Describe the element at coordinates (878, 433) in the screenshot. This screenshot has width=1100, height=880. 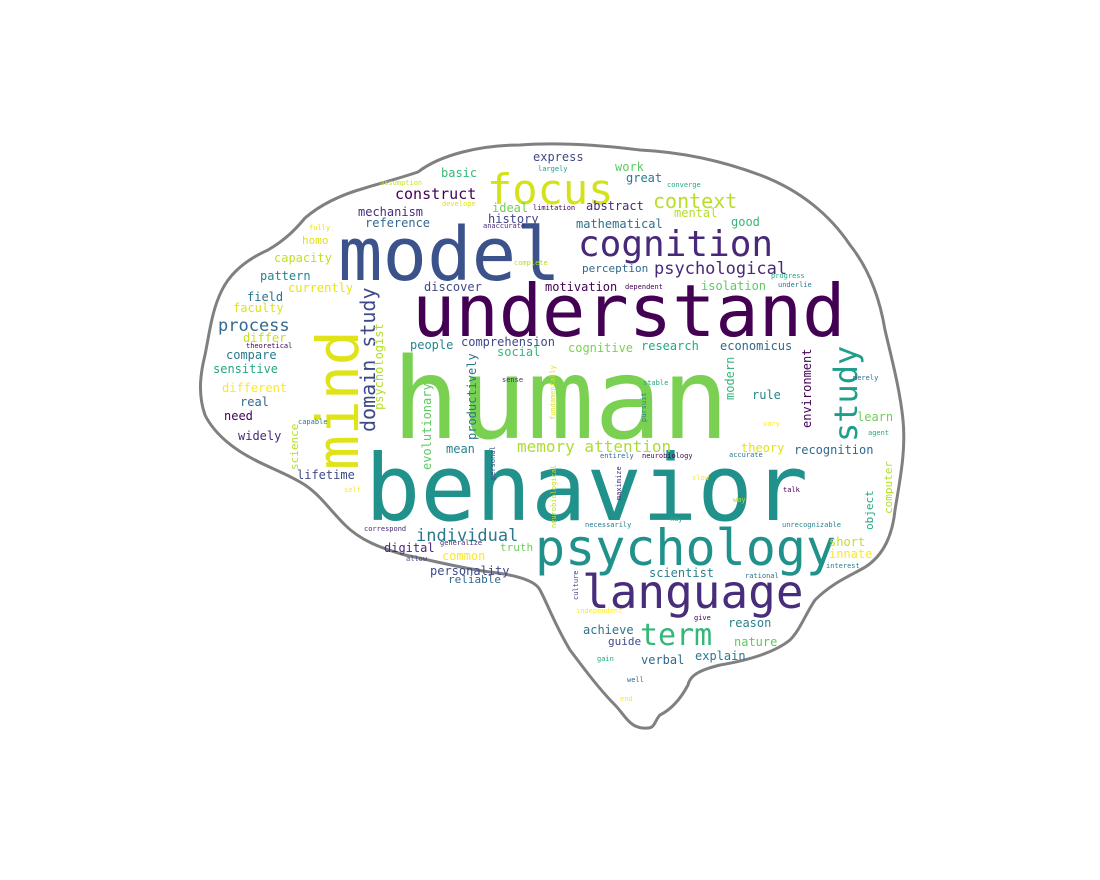
I see `word-agent: agent` at that location.